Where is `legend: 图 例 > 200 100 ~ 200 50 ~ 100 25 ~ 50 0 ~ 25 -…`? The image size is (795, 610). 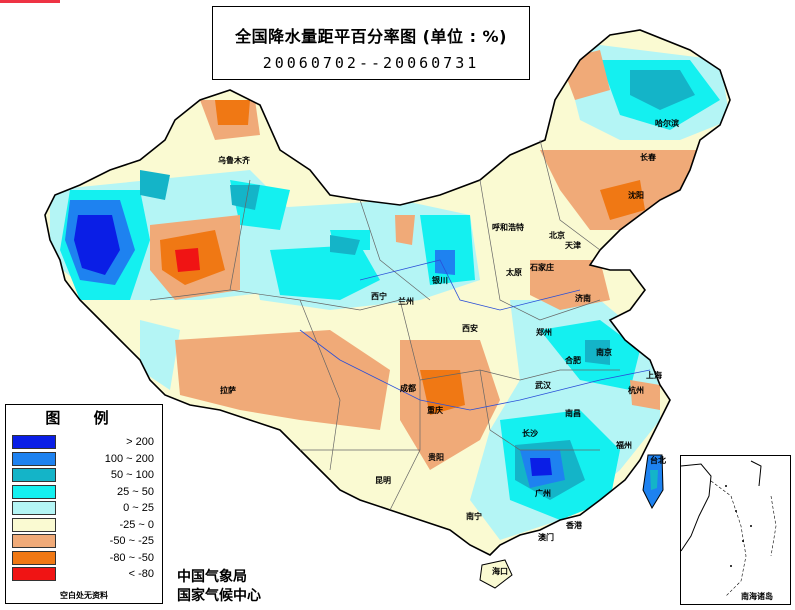
legend: 图 例 > 200 100 ~ 200 50 ~ 100 25 ~ 50 0 ~ 25 -… is located at coordinates (84, 504).